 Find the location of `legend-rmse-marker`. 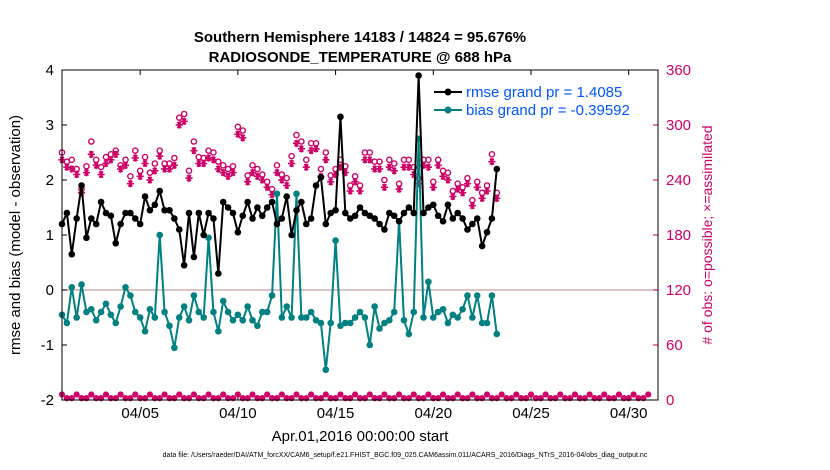

legend-rmse-marker is located at coordinates (448, 92).